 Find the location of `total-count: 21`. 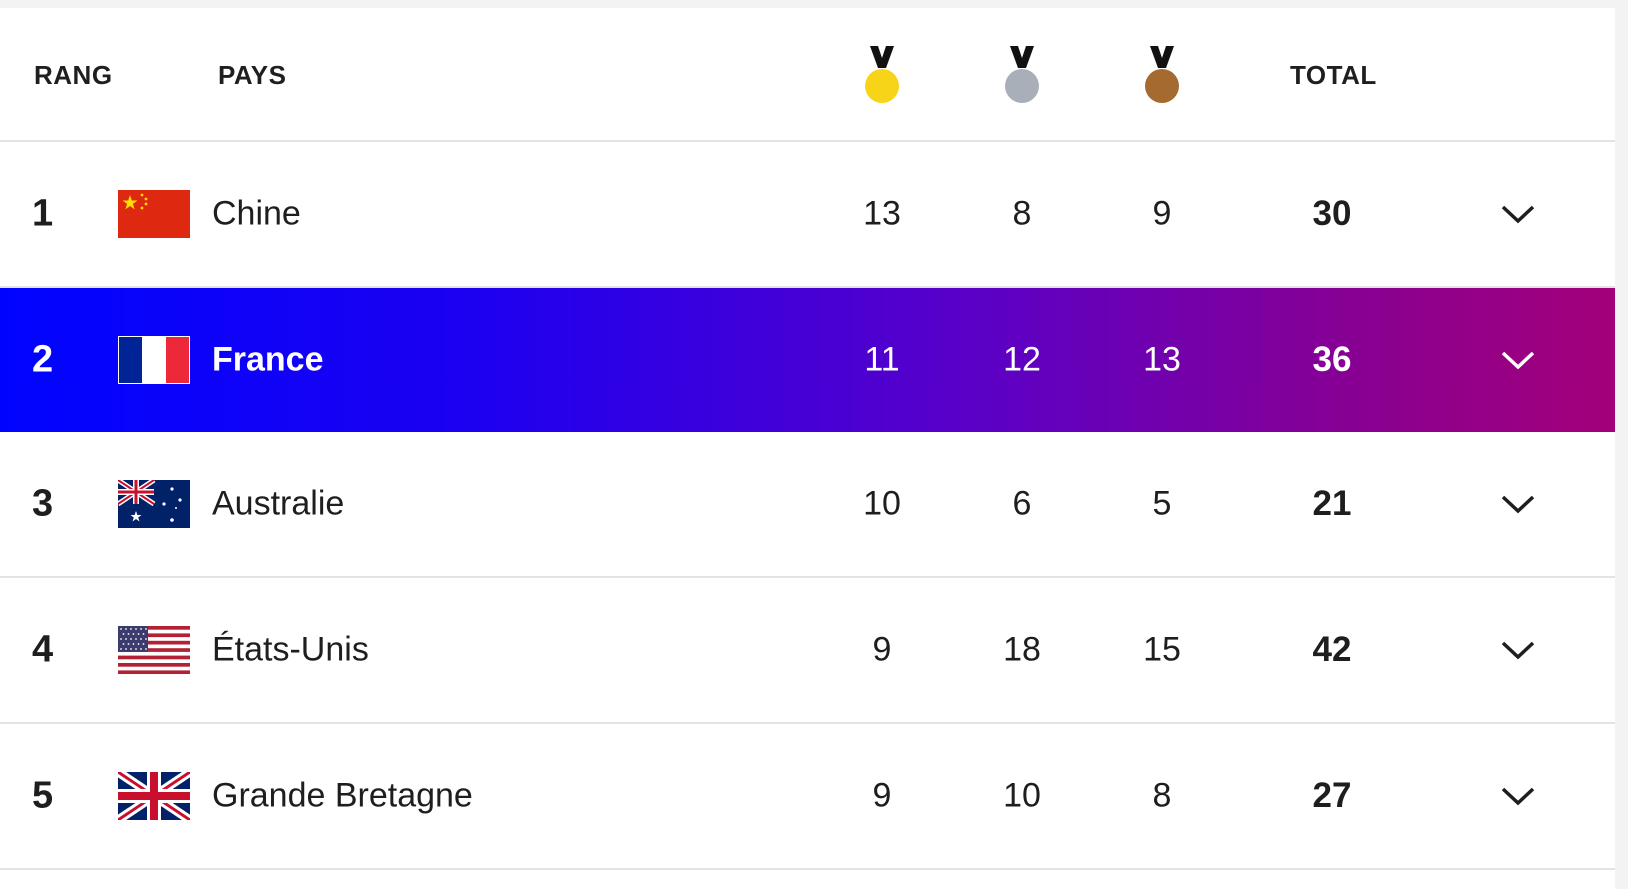

total-count: 21 is located at coordinates (1332, 503).